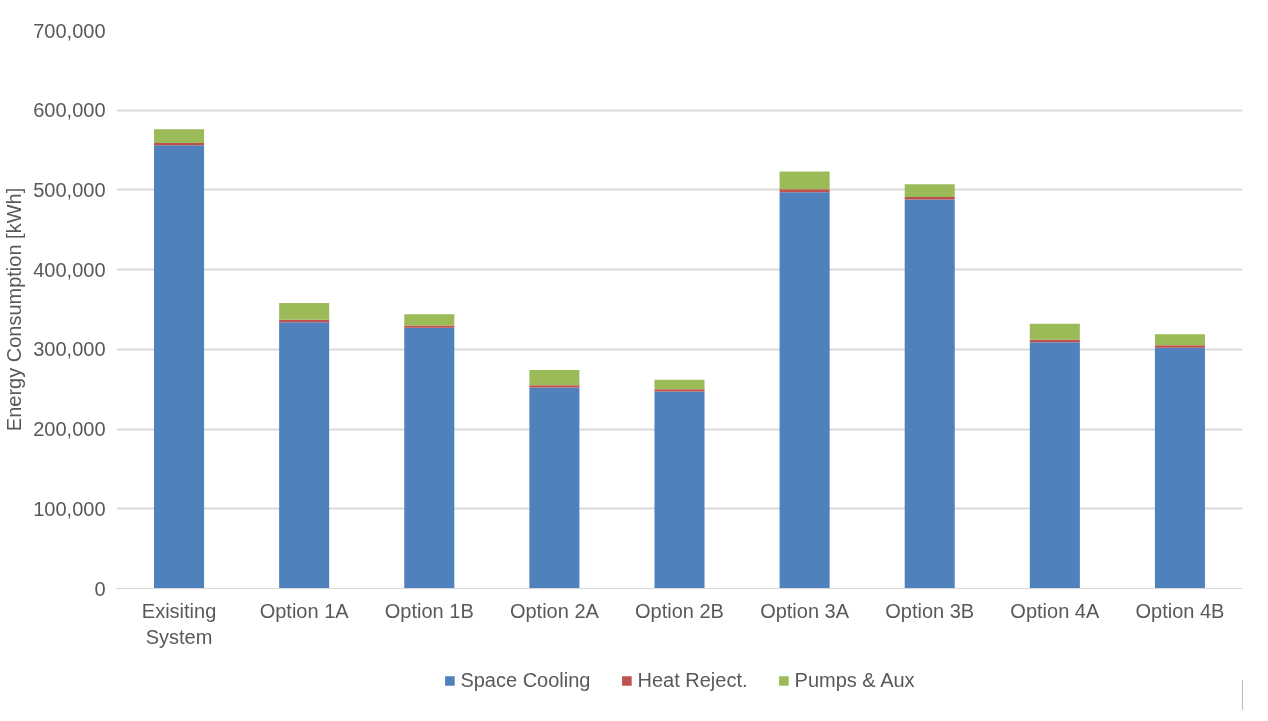 This screenshot has width=1268, height=721. Describe the element at coordinates (930, 610) in the screenshot. I see `x-tick-label: Option 3B` at that location.